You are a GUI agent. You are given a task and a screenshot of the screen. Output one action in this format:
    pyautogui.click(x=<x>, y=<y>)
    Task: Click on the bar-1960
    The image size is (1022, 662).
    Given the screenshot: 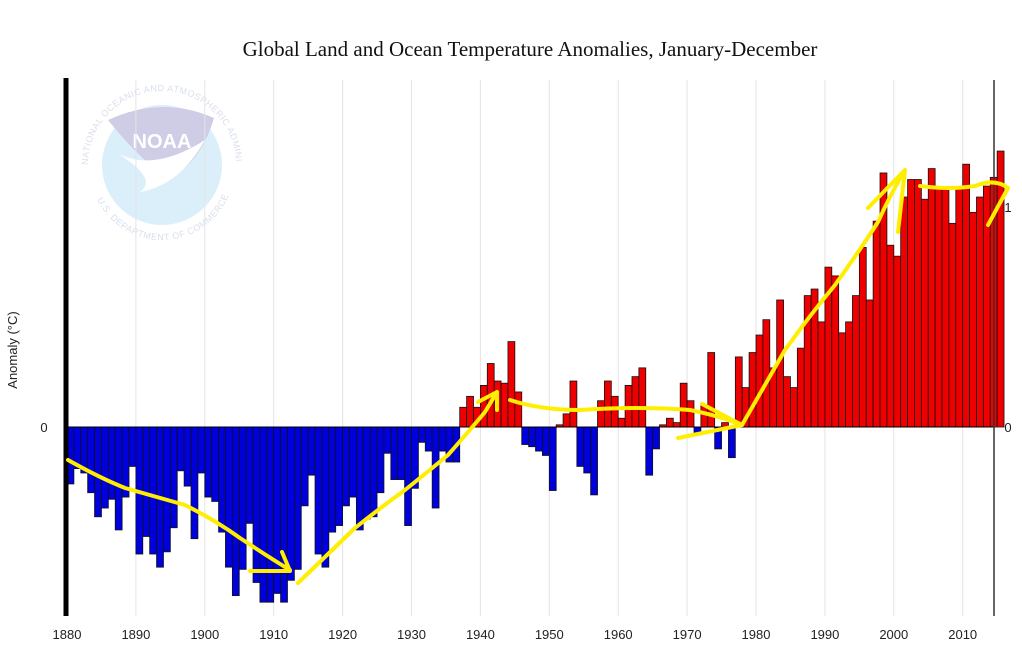 What is the action you would take?
    pyautogui.click(x=621, y=422)
    